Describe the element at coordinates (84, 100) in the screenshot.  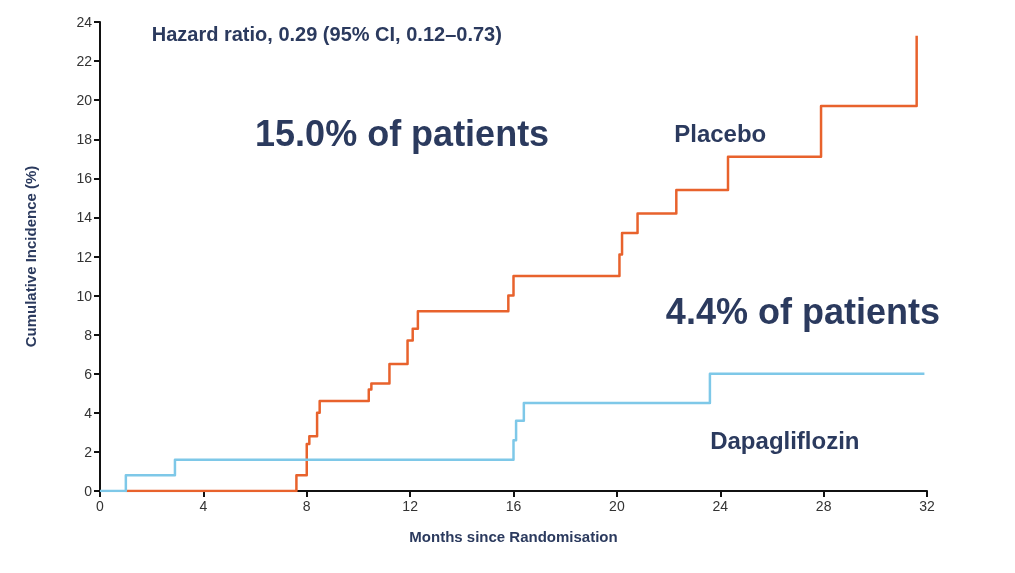
I see `y-tick-label: 20` at that location.